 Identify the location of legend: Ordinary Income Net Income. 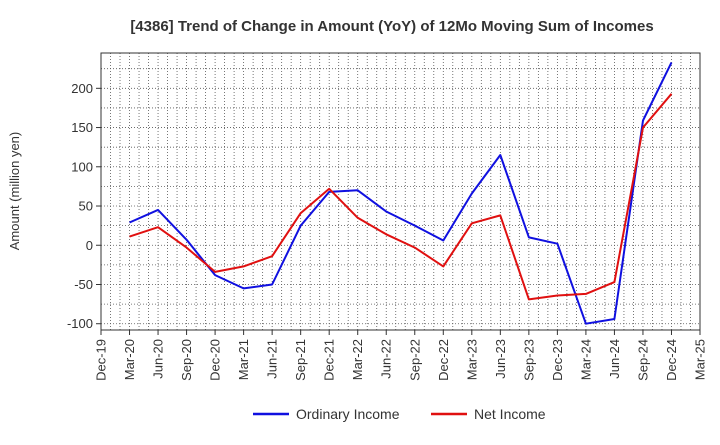
(399, 414).